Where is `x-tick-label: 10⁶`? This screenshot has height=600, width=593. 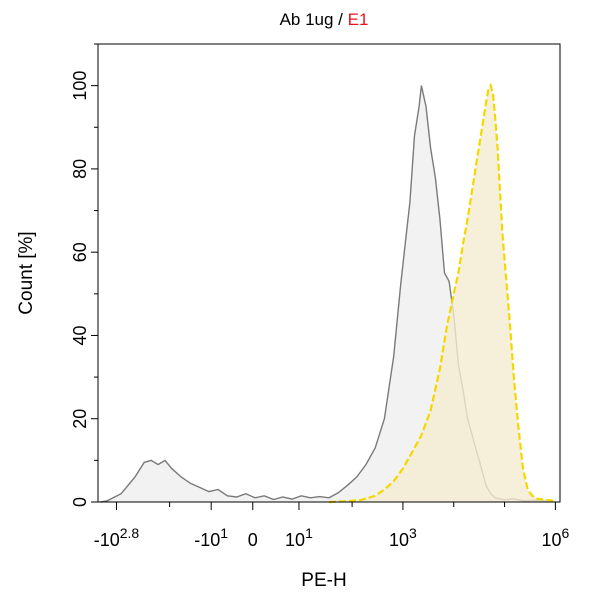
x-tick-label: 10⁶ is located at coordinates (555, 537).